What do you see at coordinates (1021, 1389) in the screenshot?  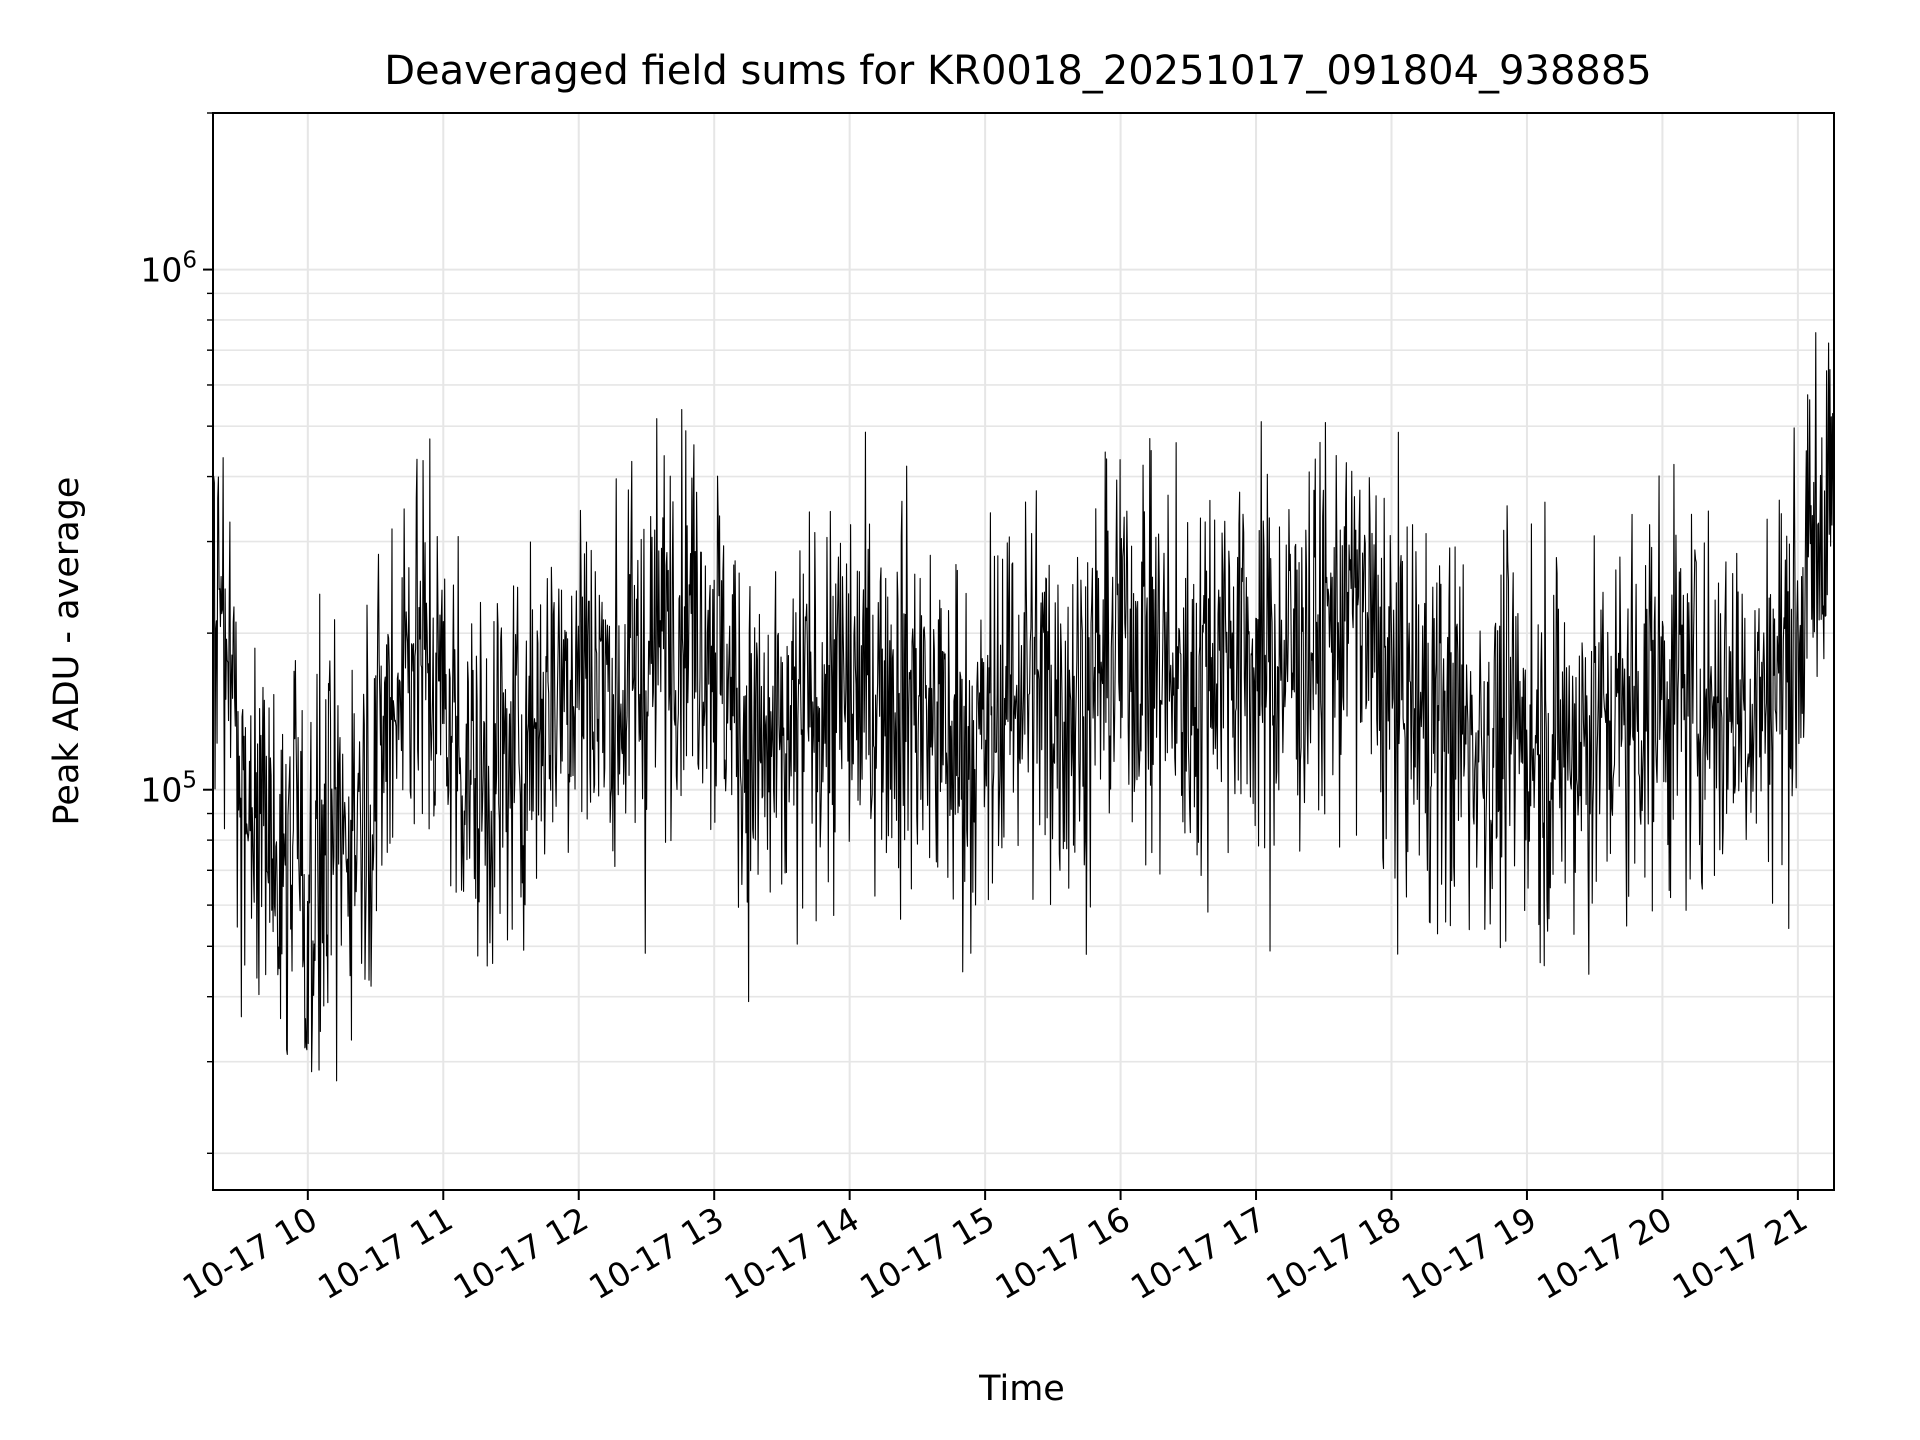 I see `x-axis-label: Time` at bounding box center [1021, 1389].